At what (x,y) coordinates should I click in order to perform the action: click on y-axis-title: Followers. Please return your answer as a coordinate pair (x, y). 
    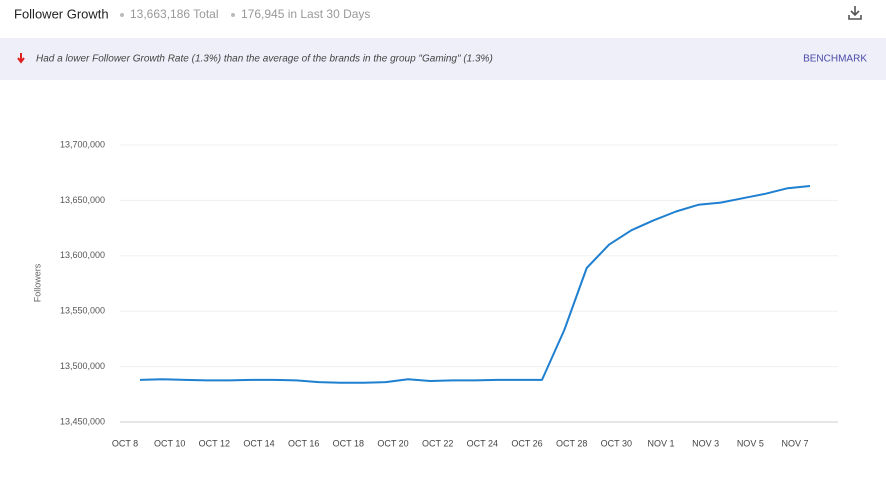
    Looking at the image, I should click on (37, 282).